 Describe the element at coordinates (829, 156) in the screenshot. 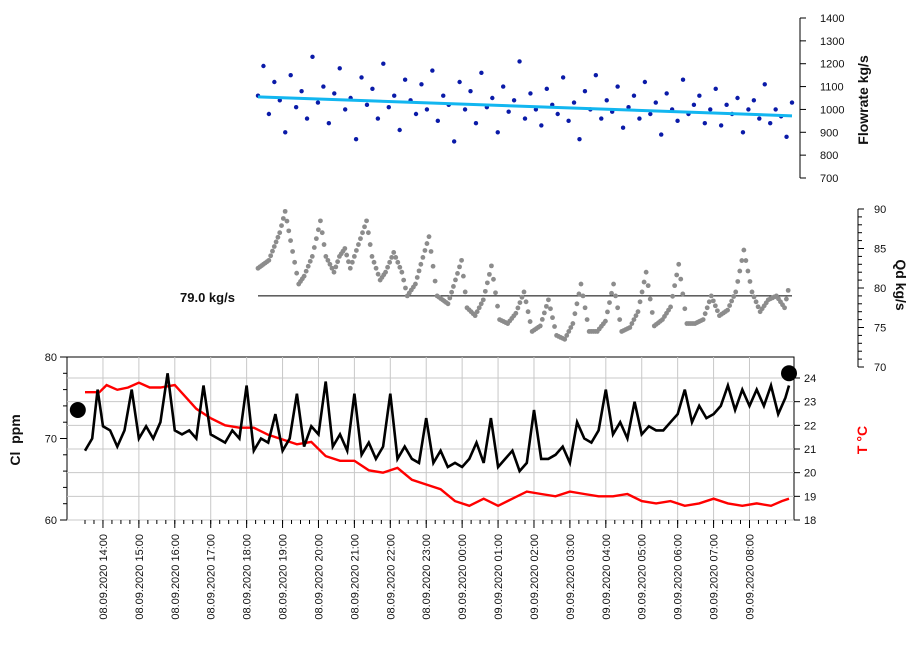

I see `flowrate-tick-label: 800` at that location.